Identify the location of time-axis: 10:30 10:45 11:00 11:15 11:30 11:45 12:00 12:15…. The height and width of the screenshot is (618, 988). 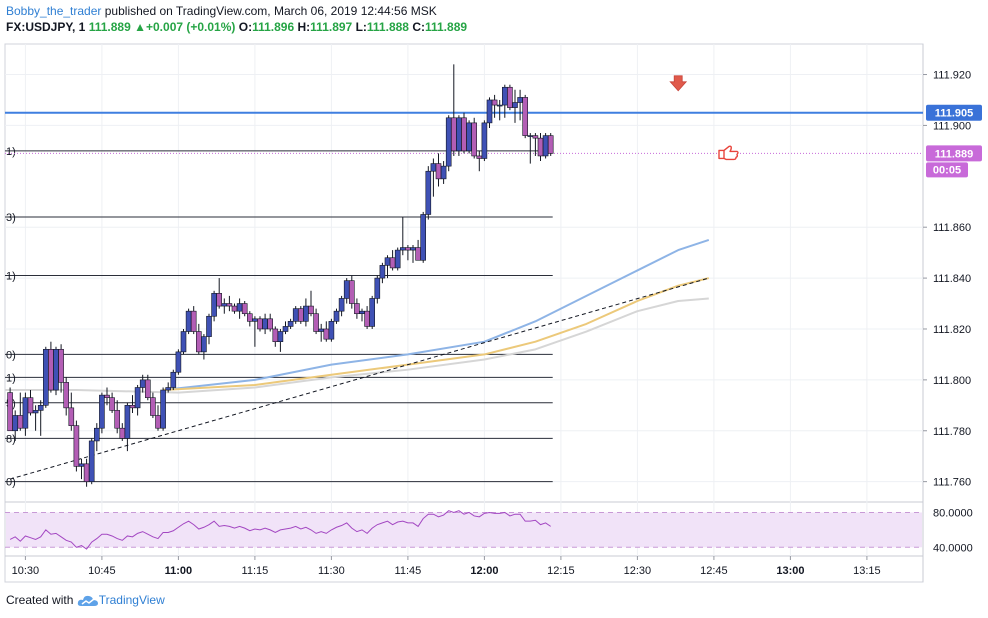
(446, 566).